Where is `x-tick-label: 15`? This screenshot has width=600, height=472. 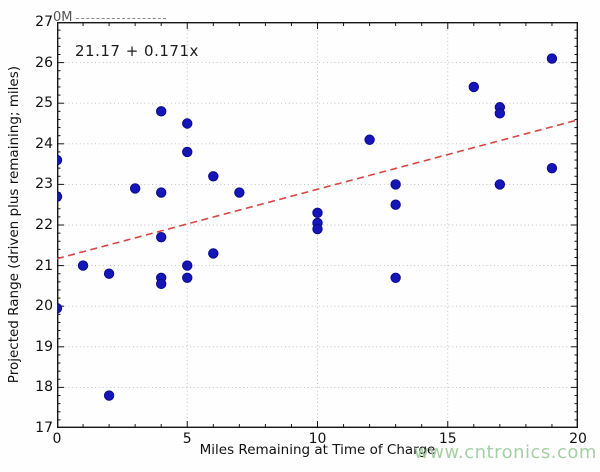 x-tick-label: 15 is located at coordinates (447, 439).